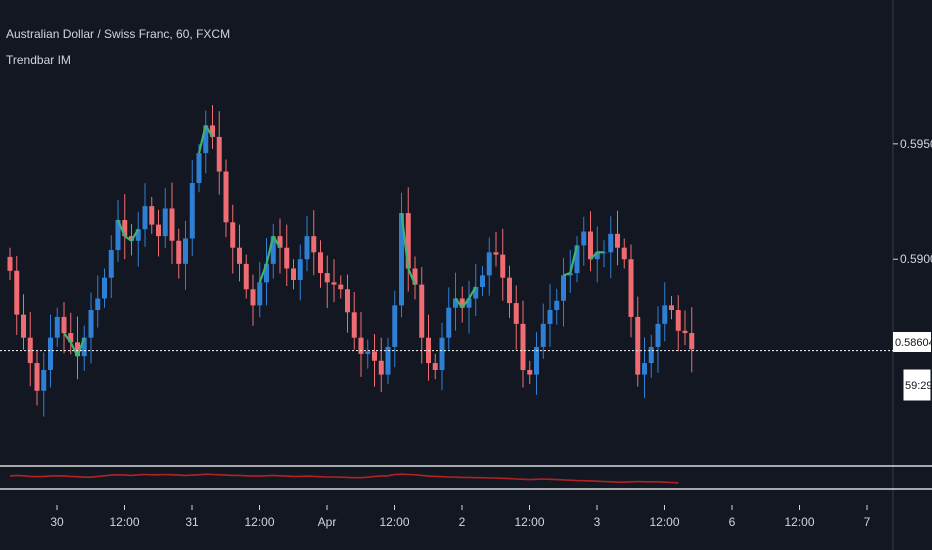 Image resolution: width=932 pixels, height=550 pixels. I want to click on countdown-value: 59:29, so click(918, 386).